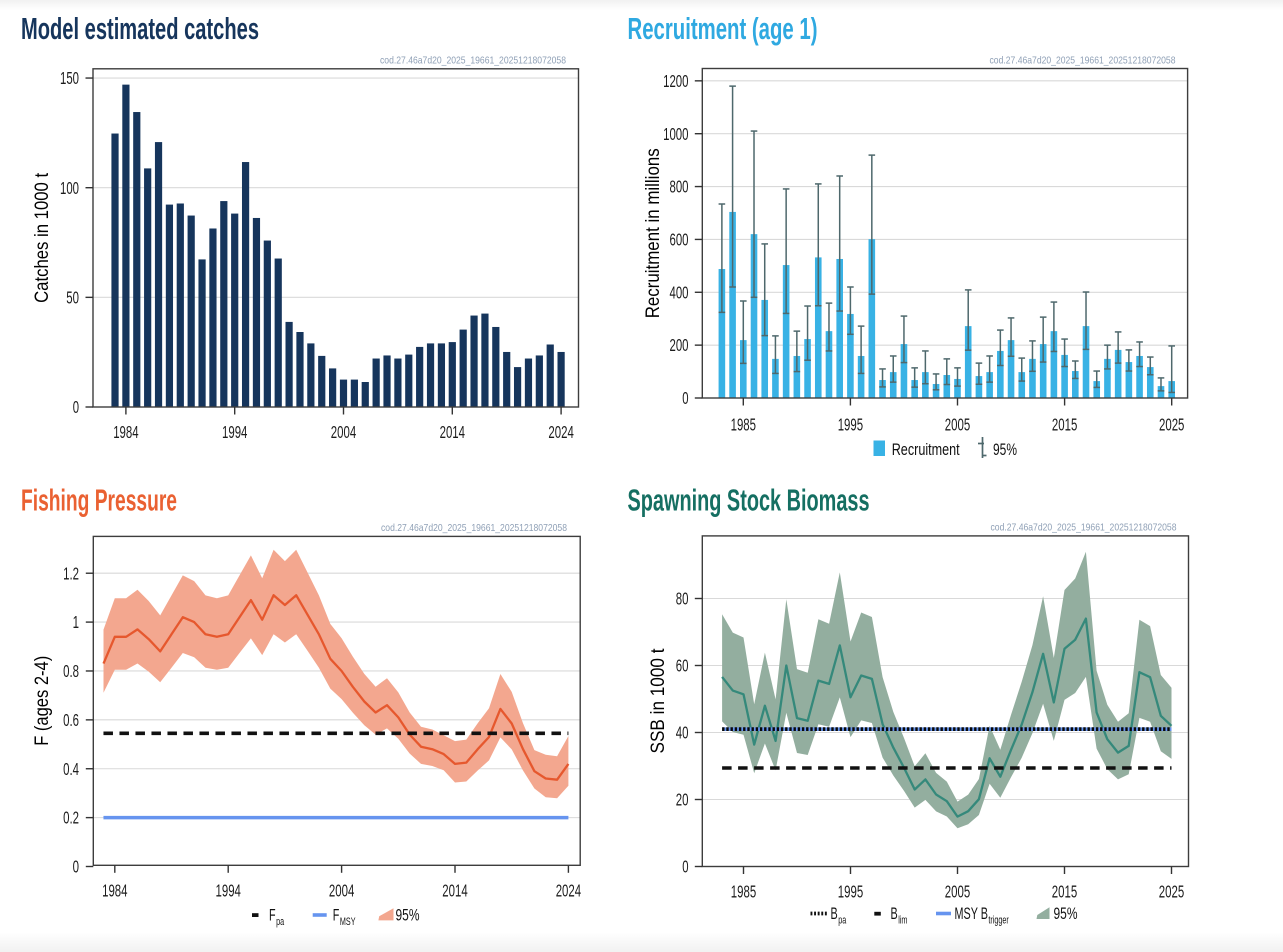 The image size is (1283, 952). Describe the element at coordinates (682, 800) in the screenshot. I see `svg-text: 20` at that location.